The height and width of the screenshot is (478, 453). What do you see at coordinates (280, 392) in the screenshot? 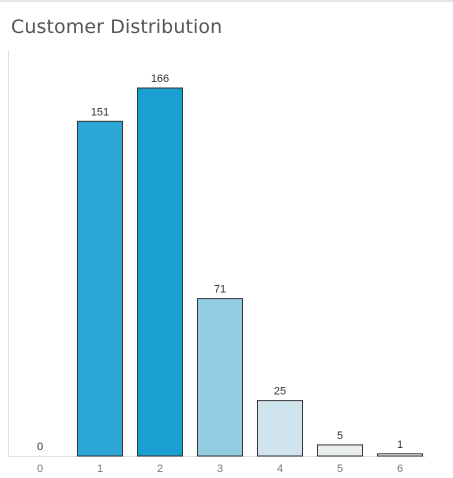
I see `data-label-4: 25` at bounding box center [280, 392].